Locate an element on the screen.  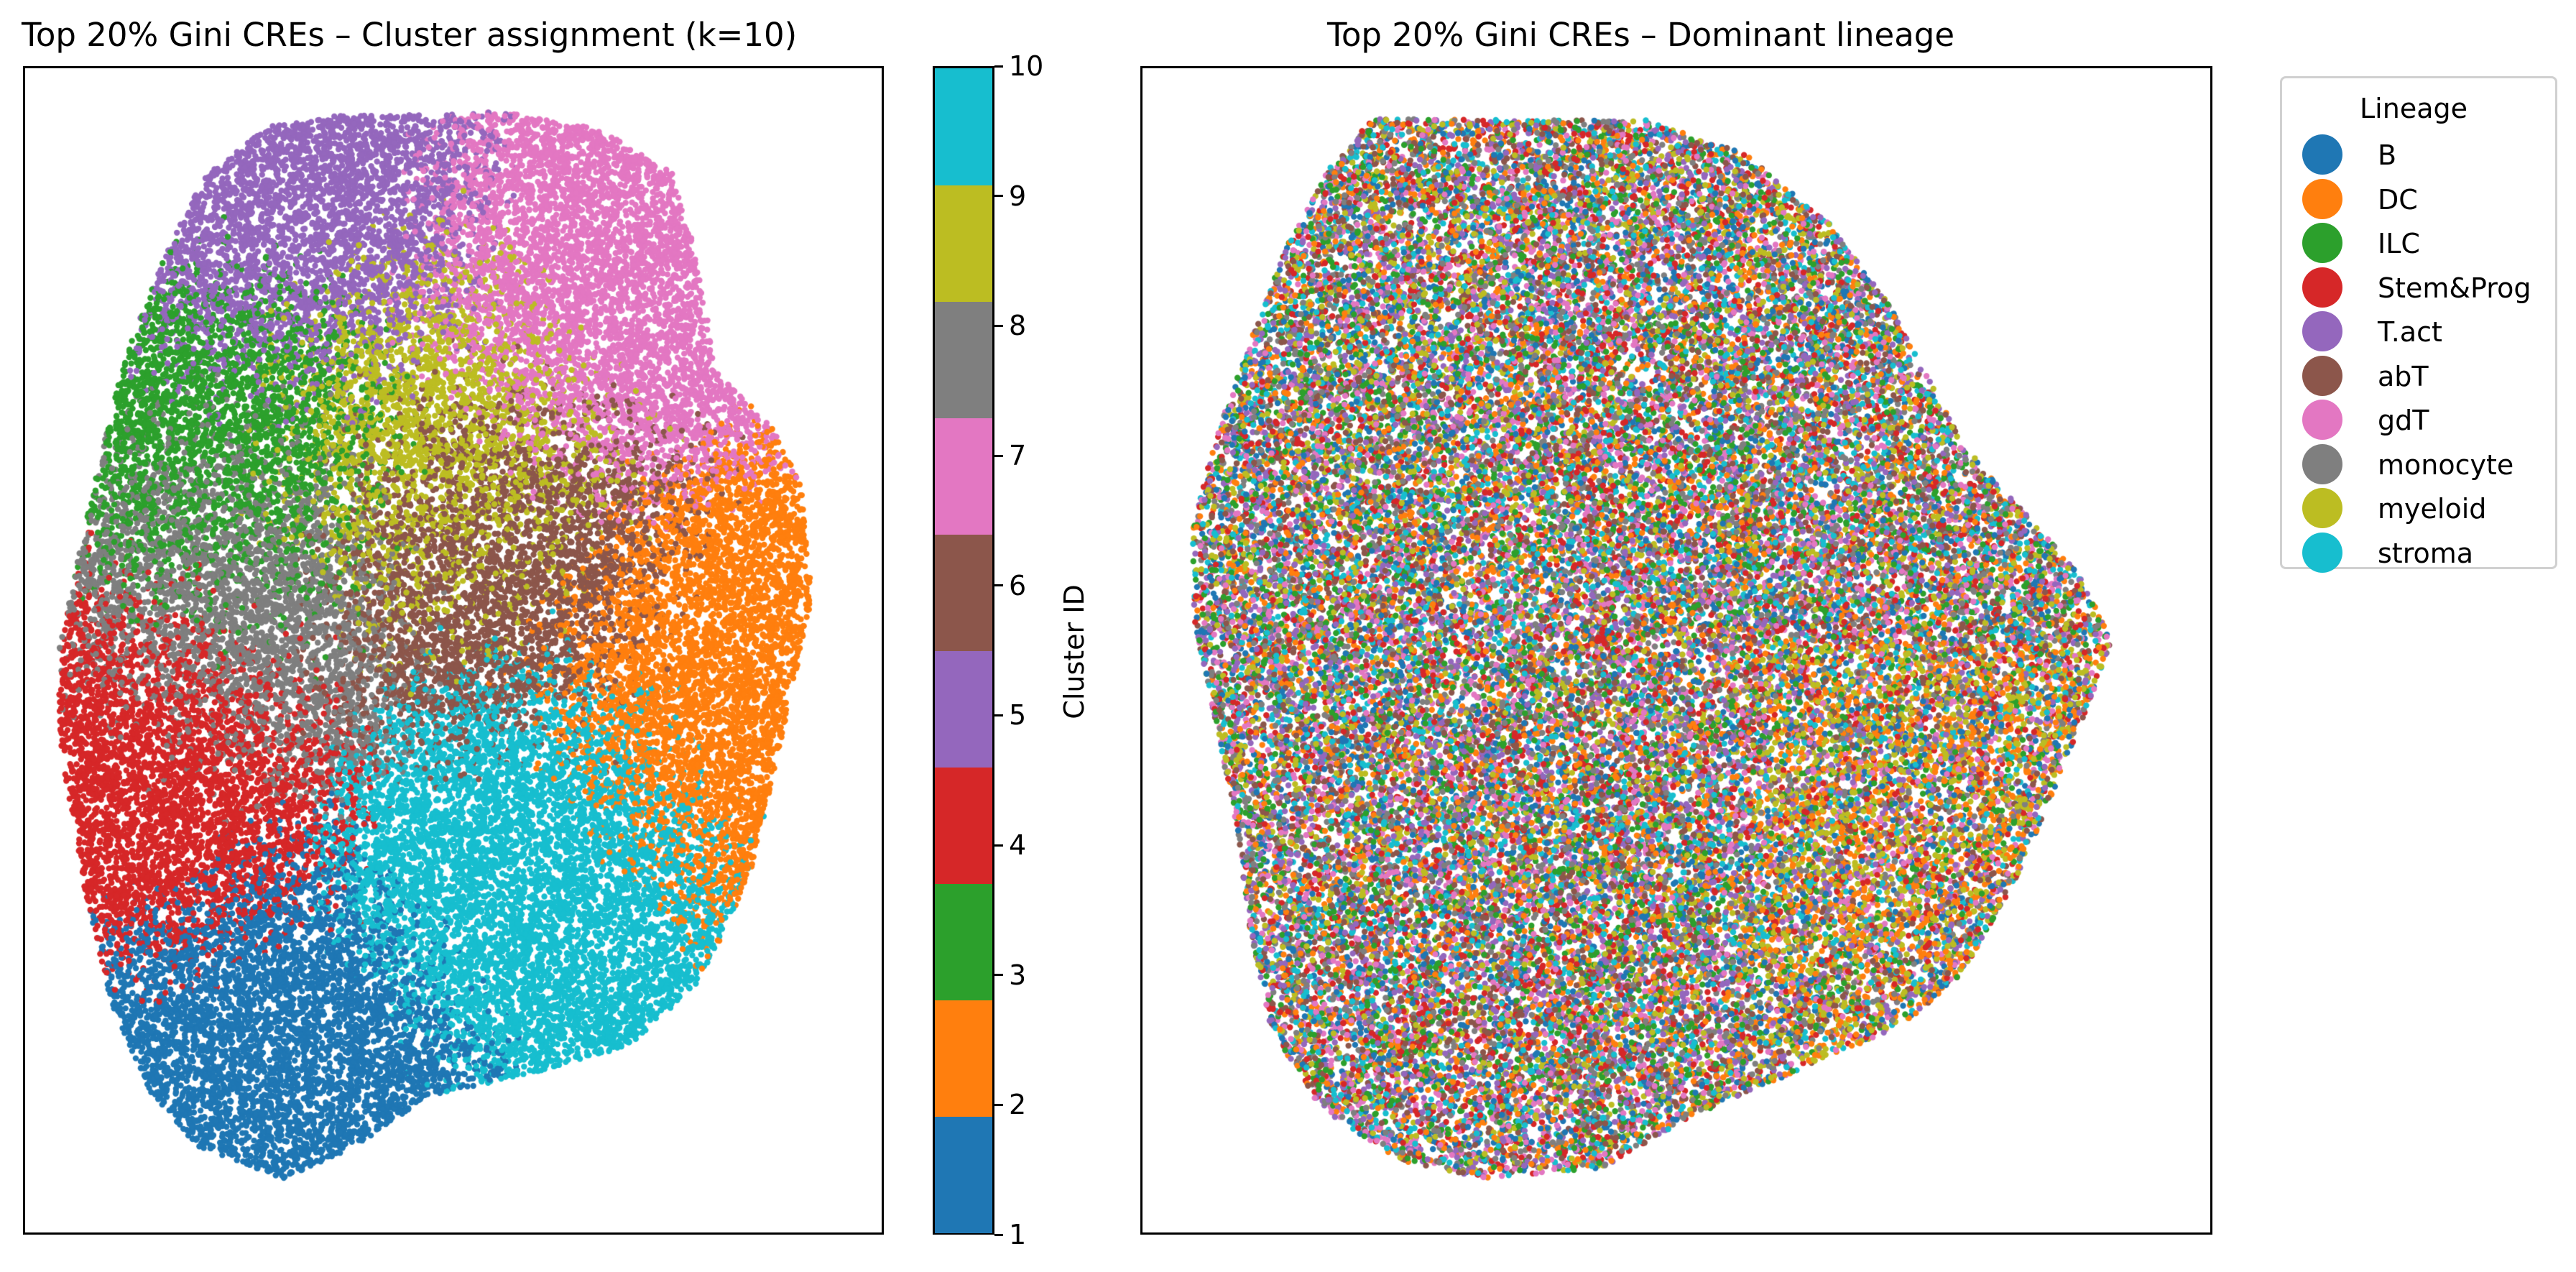
legend-item: B is located at coordinates (2418, 154).